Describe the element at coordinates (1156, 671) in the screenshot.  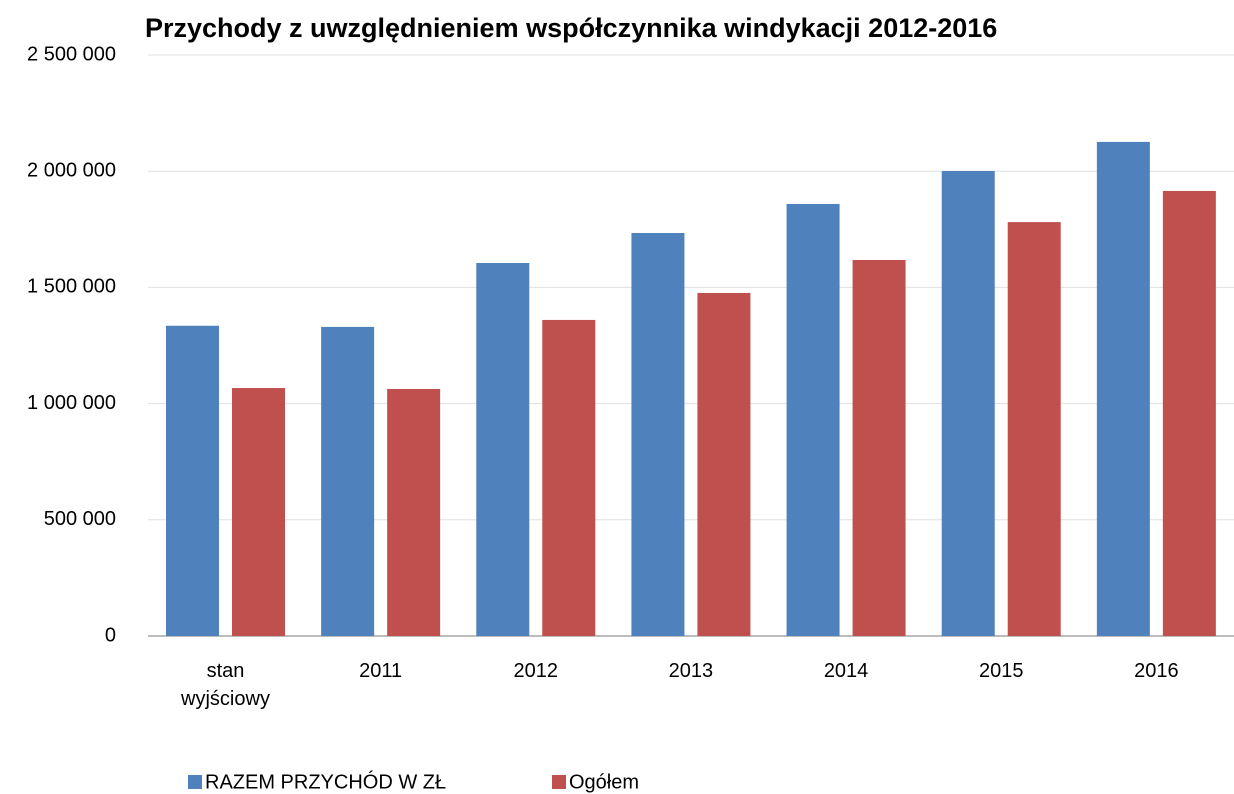
I see `x-tick-label: 2016` at that location.